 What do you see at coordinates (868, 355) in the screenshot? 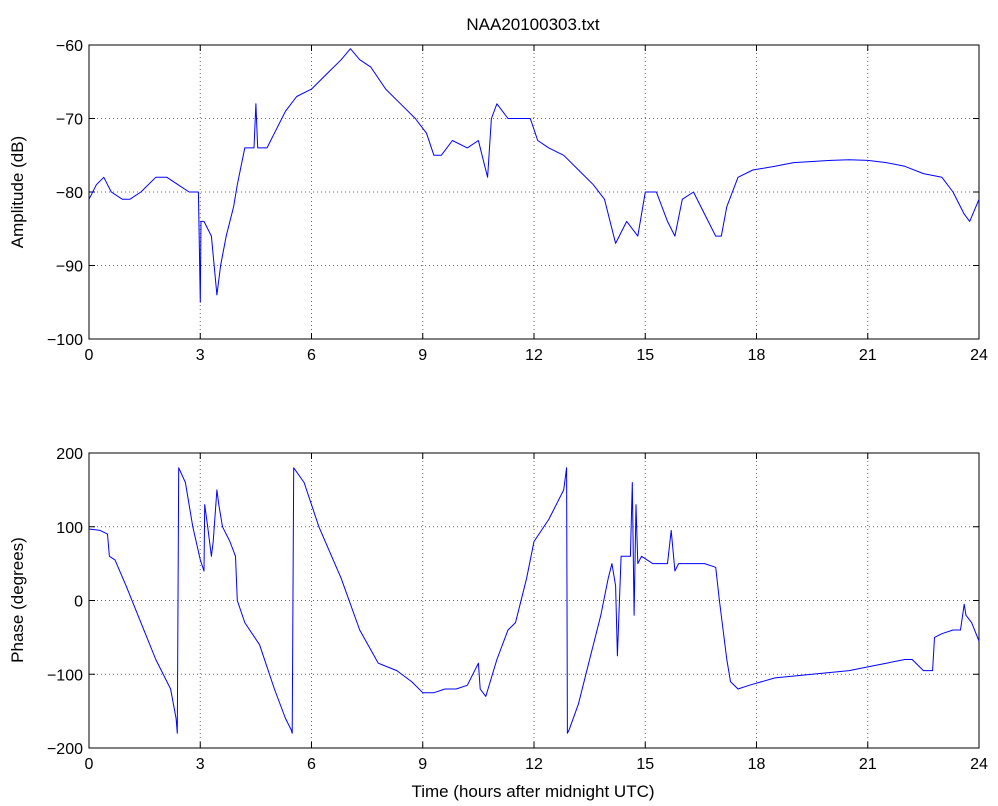
I see `amplitude-x-tick-label: 21` at bounding box center [868, 355].